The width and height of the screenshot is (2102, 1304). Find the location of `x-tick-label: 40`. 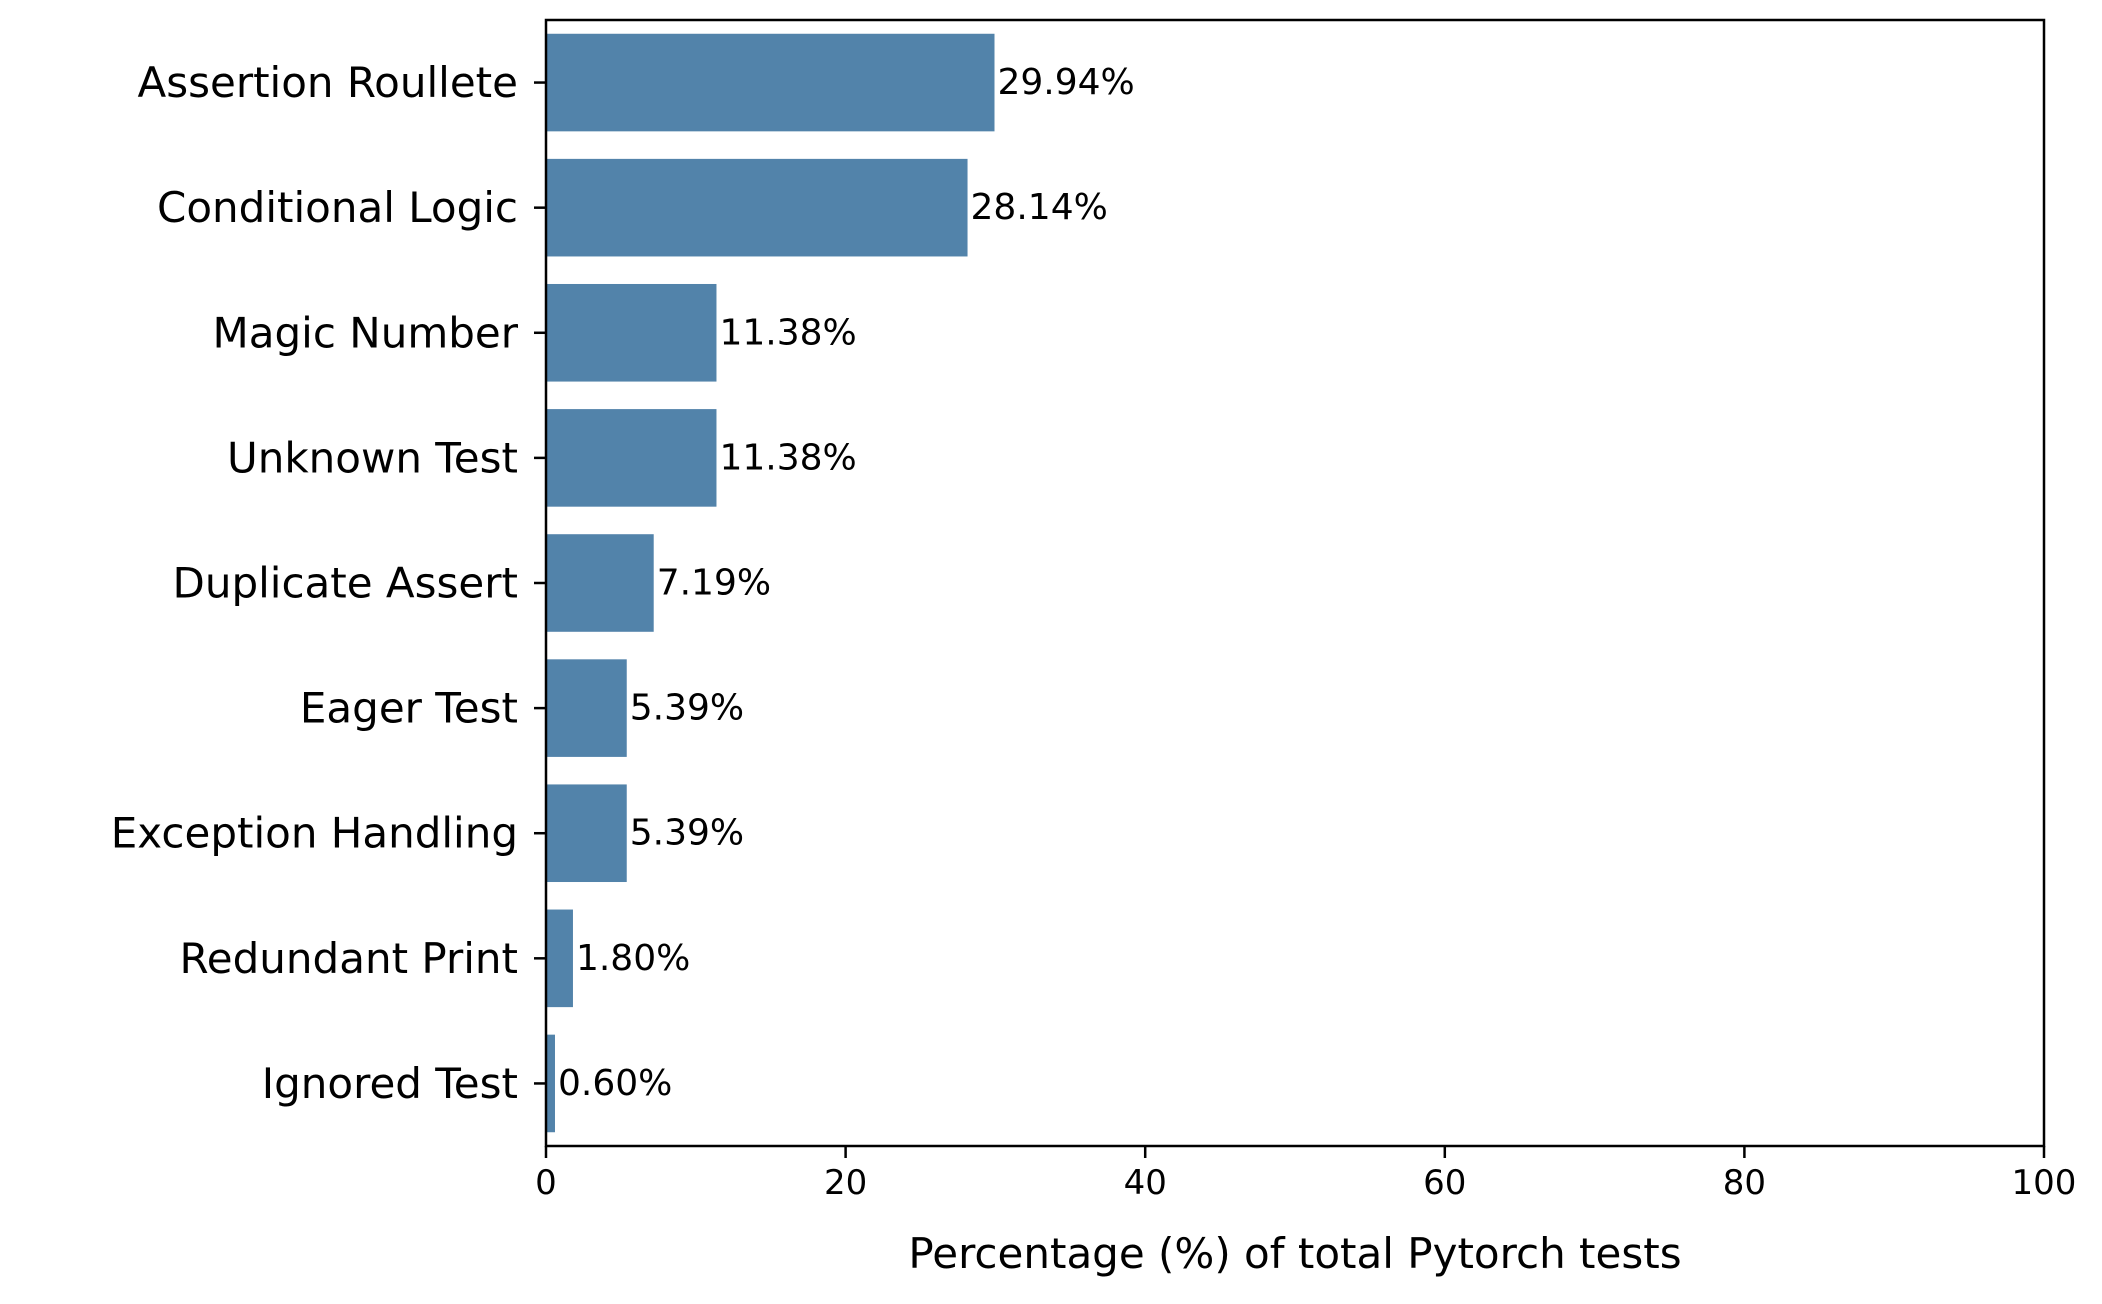

x-tick-label: 40 is located at coordinates (1145, 1183).